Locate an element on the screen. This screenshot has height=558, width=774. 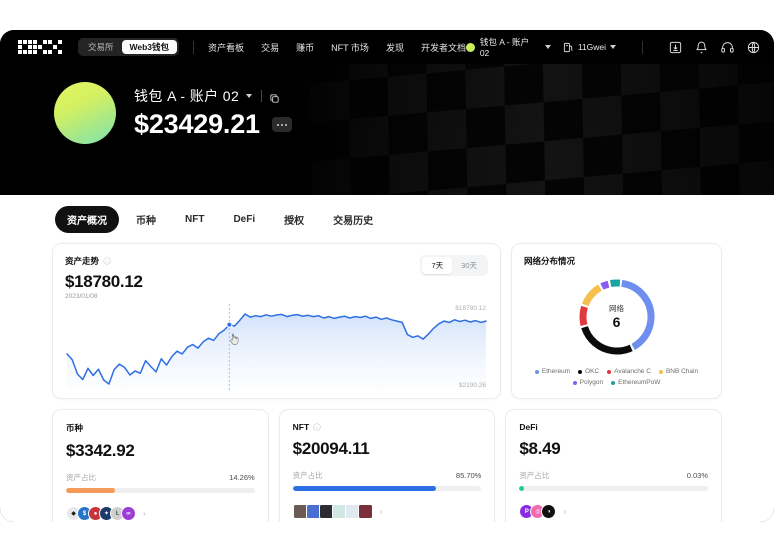
chevron-down-icon is located at coordinates (613, 47).